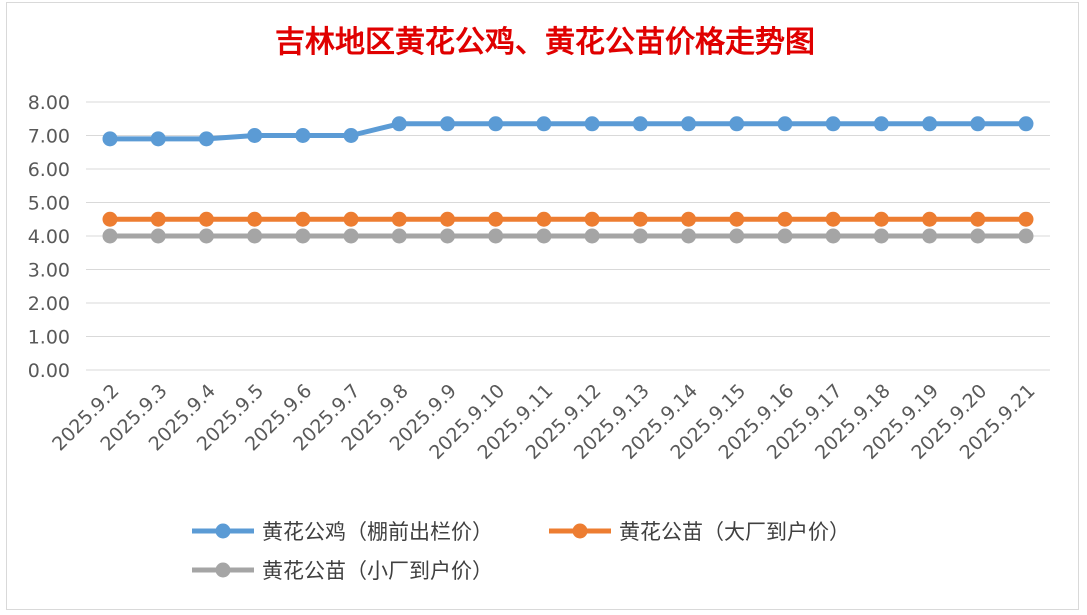 The image size is (1087, 615). Describe the element at coordinates (545, 42) in the screenshot. I see `chart-title: 吉林地区黄花公鸡、黄花公苗价格走势图` at that location.